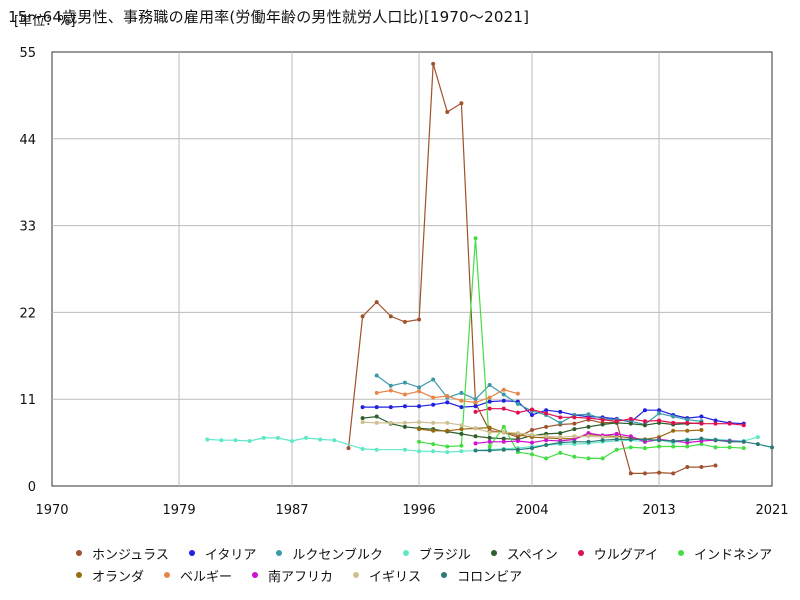 This screenshot has height=600, width=800. Describe the element at coordinates (337, 555) in the screenshot. I see `legend-label: ルクセンブルク` at that location.